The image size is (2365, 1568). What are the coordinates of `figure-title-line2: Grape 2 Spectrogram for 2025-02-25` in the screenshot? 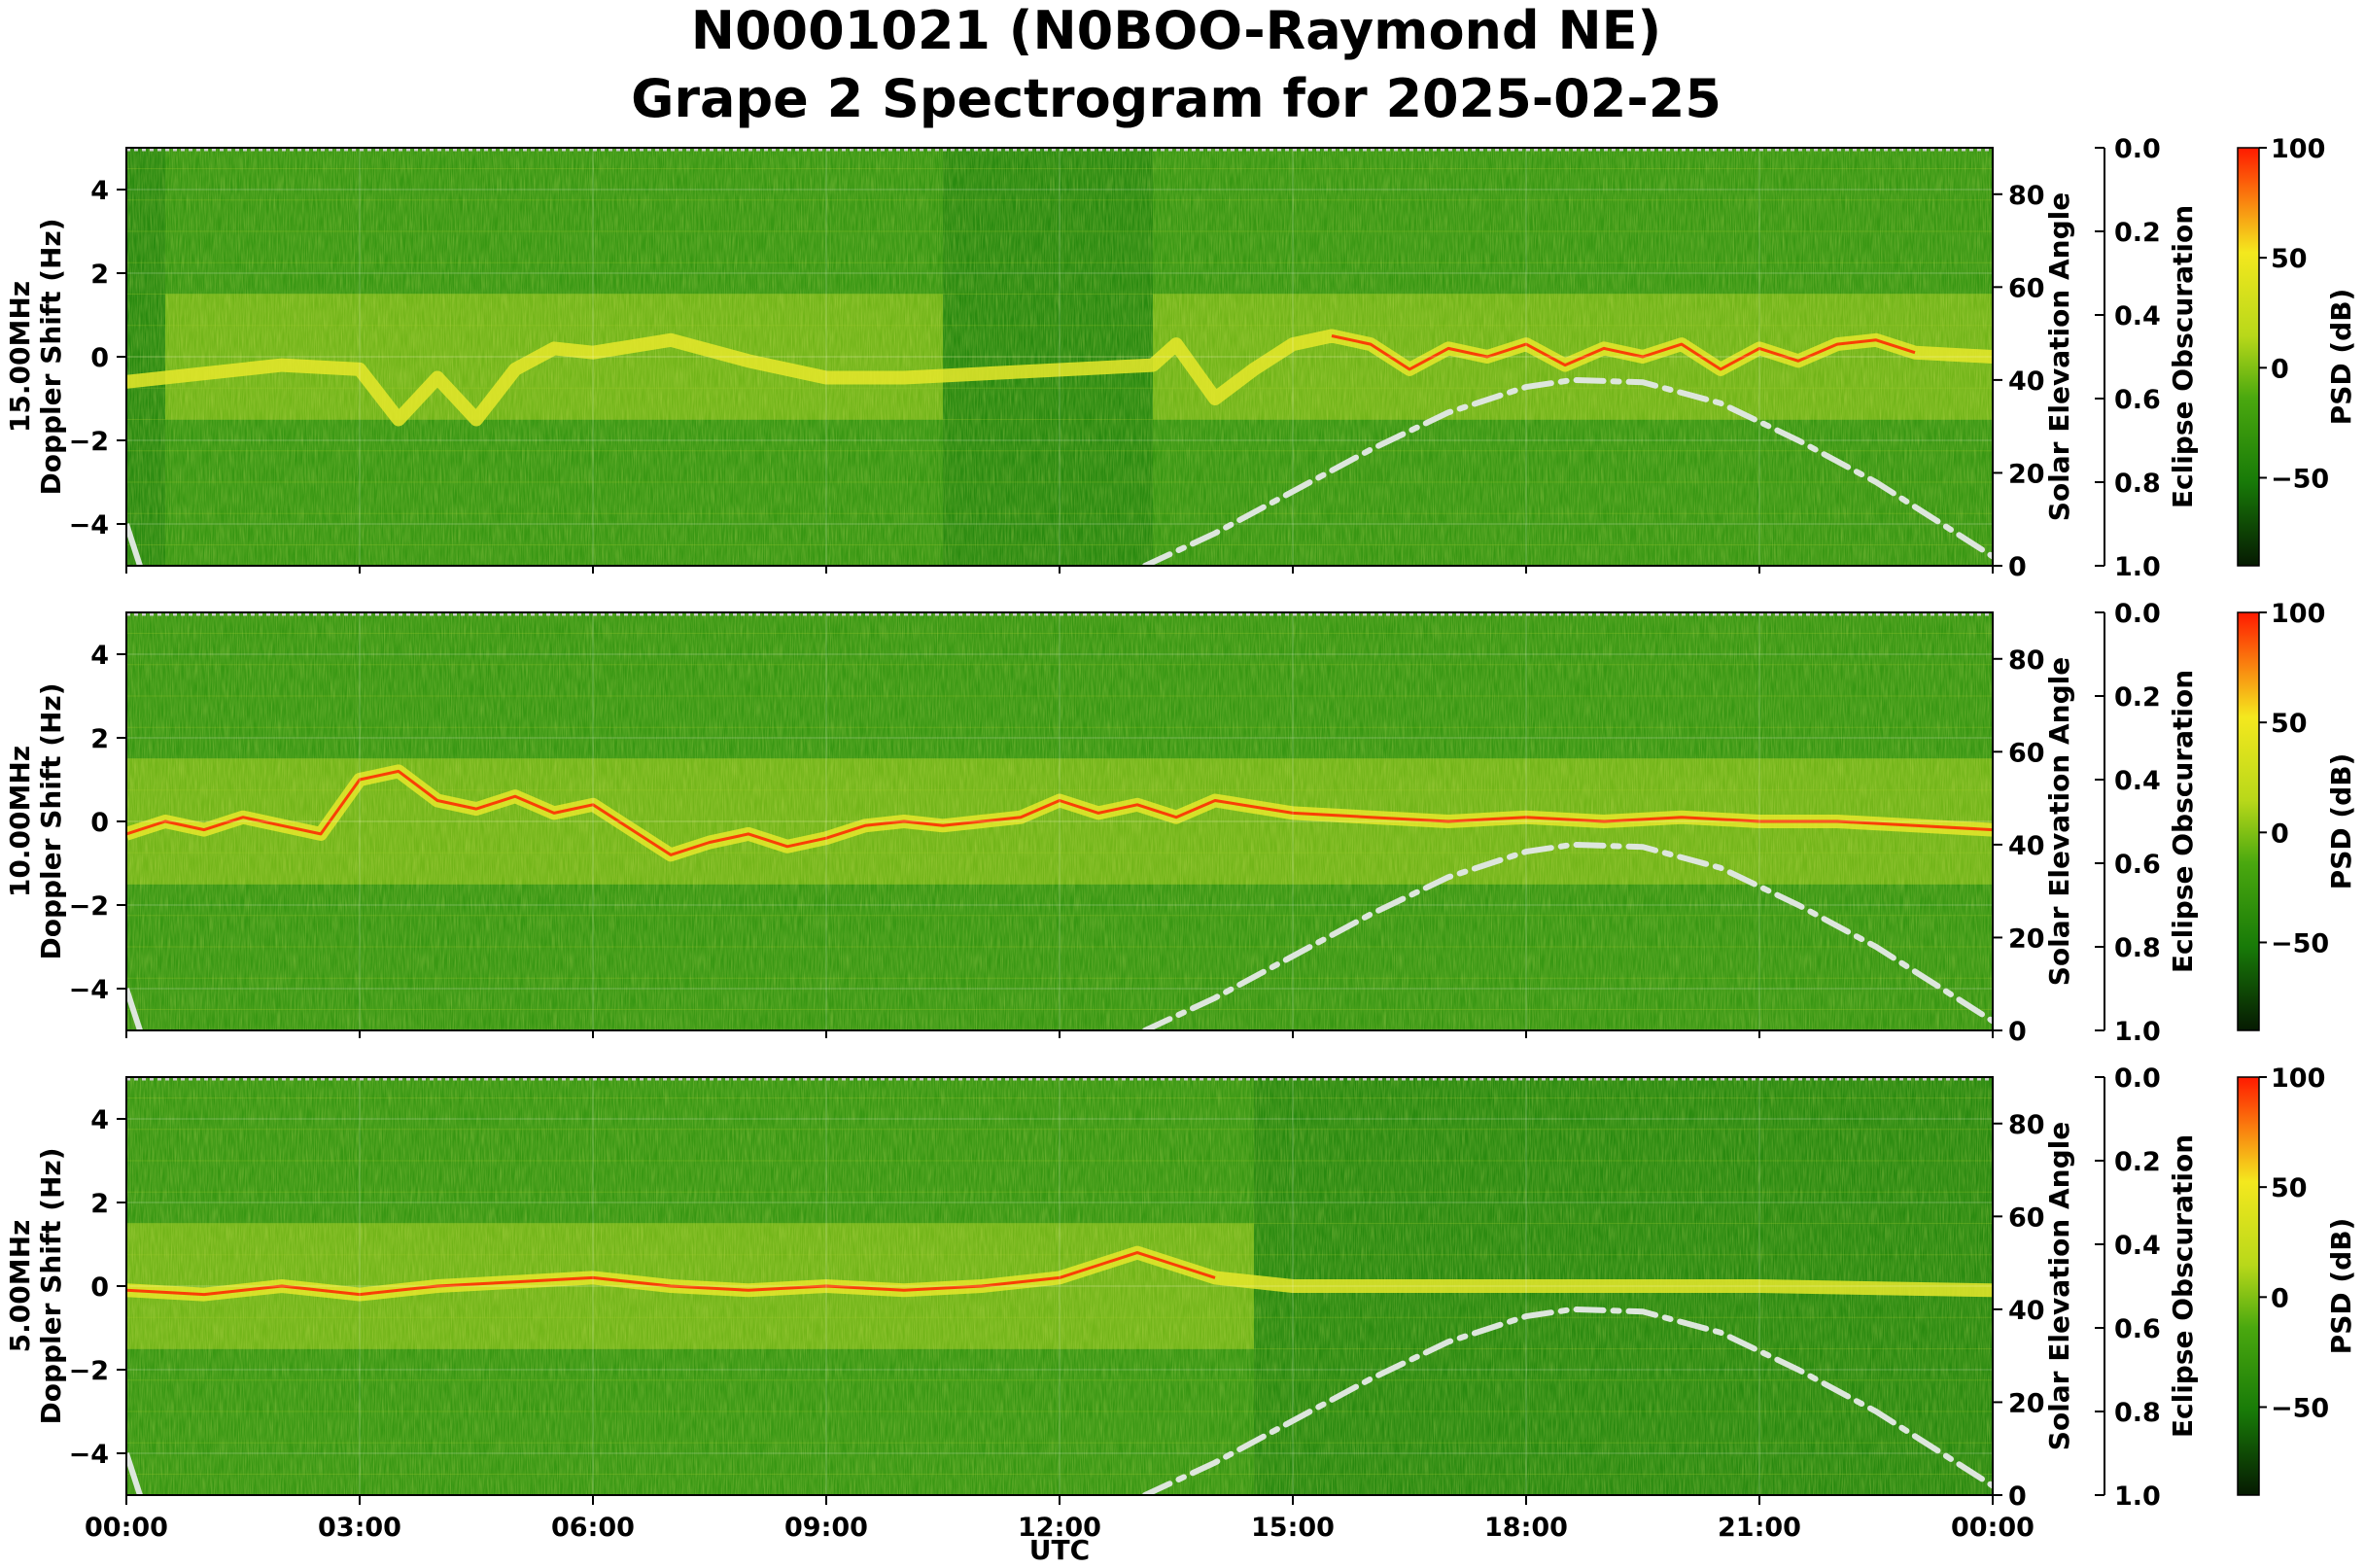 It's located at (1176, 98).